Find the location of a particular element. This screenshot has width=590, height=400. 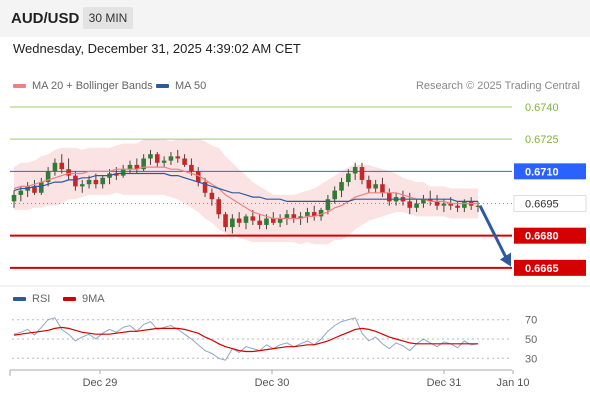

level-label: 0.6710 is located at coordinates (542, 172).